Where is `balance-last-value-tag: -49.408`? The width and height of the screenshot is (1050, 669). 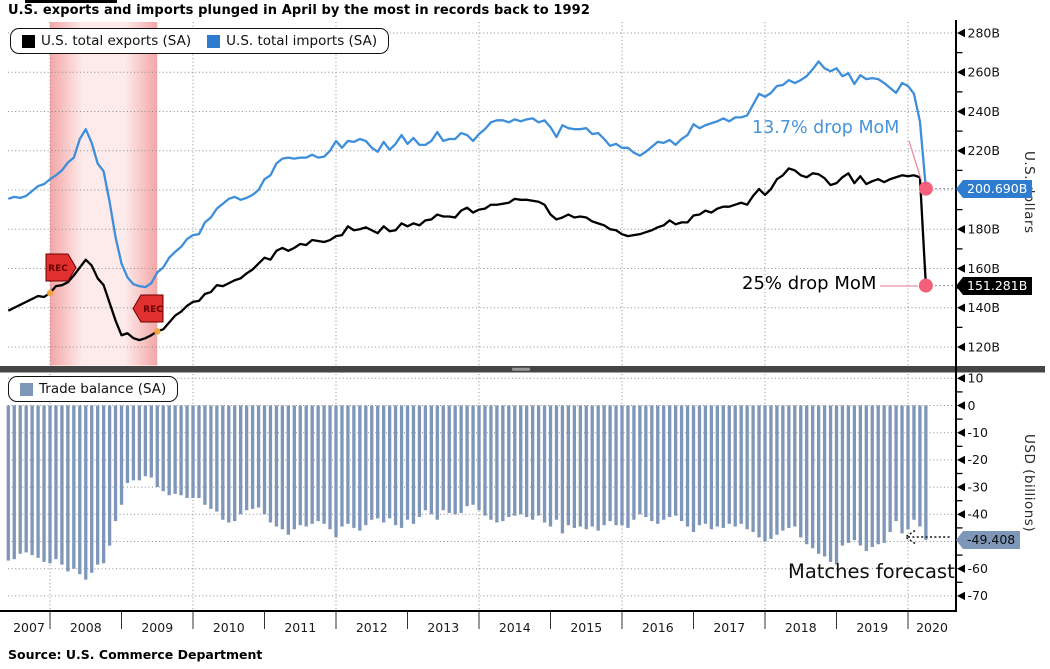
balance-last-value-tag: -49.408 is located at coordinates (992, 540).